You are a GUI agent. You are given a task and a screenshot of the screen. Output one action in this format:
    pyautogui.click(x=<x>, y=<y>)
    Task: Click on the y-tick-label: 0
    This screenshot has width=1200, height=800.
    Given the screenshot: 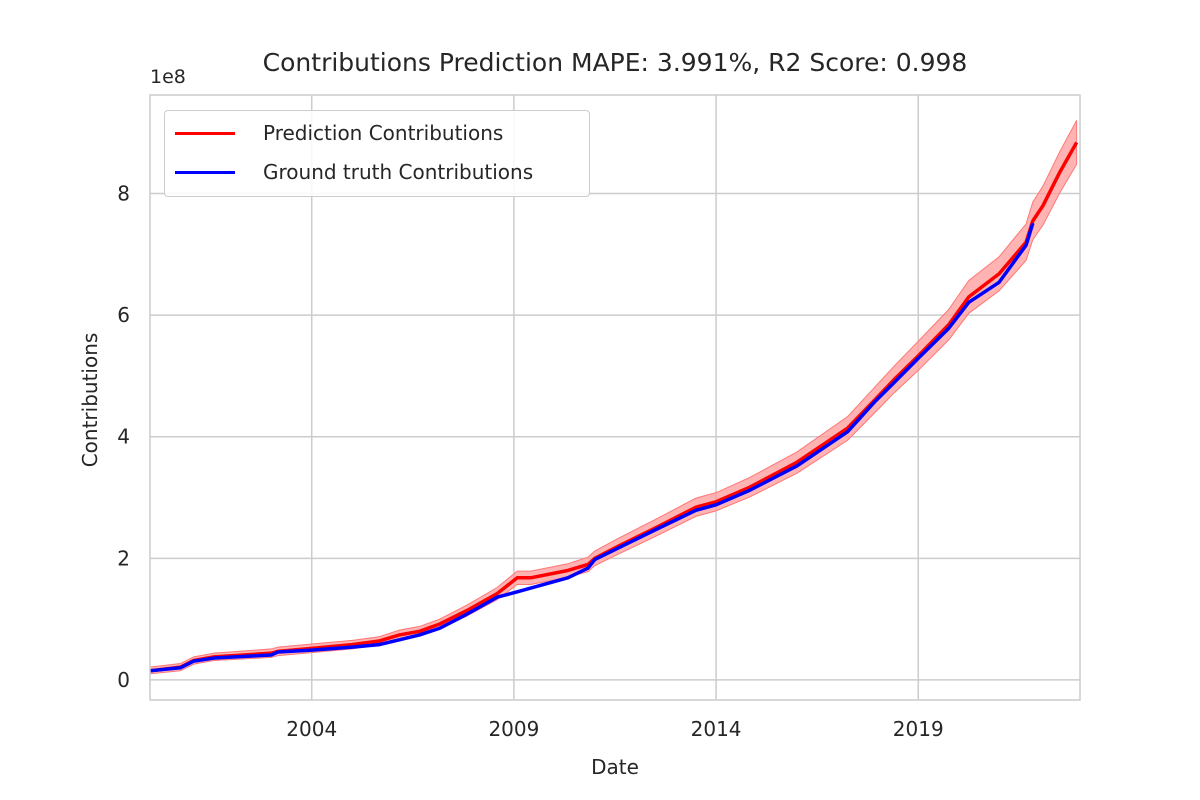 What is the action you would take?
    pyautogui.click(x=123, y=680)
    